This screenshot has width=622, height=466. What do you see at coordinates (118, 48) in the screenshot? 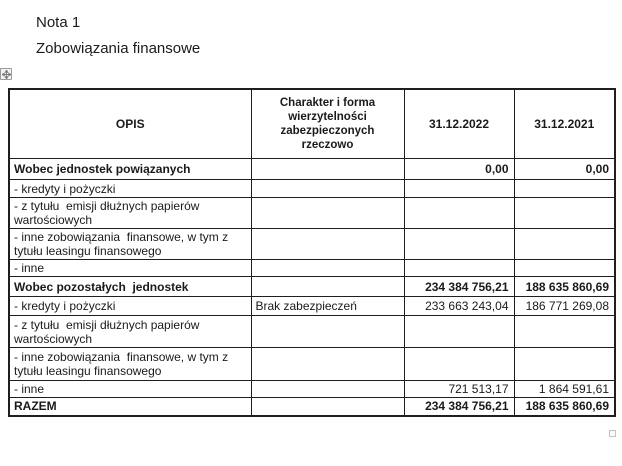
I see `note-title: Zobowiązania finansowe` at bounding box center [118, 48].